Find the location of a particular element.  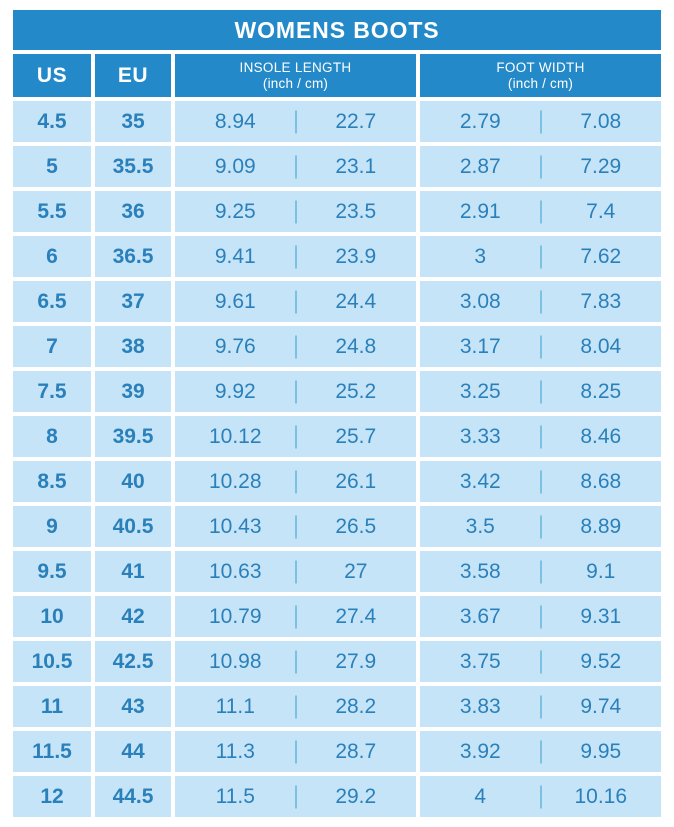

cell-insole-inch: 11.3 is located at coordinates (235, 751).